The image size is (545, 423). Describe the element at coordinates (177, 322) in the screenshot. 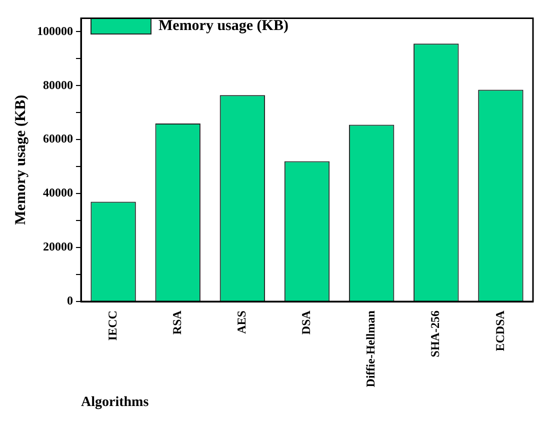

I see `x-tick-label: RSA` at that location.